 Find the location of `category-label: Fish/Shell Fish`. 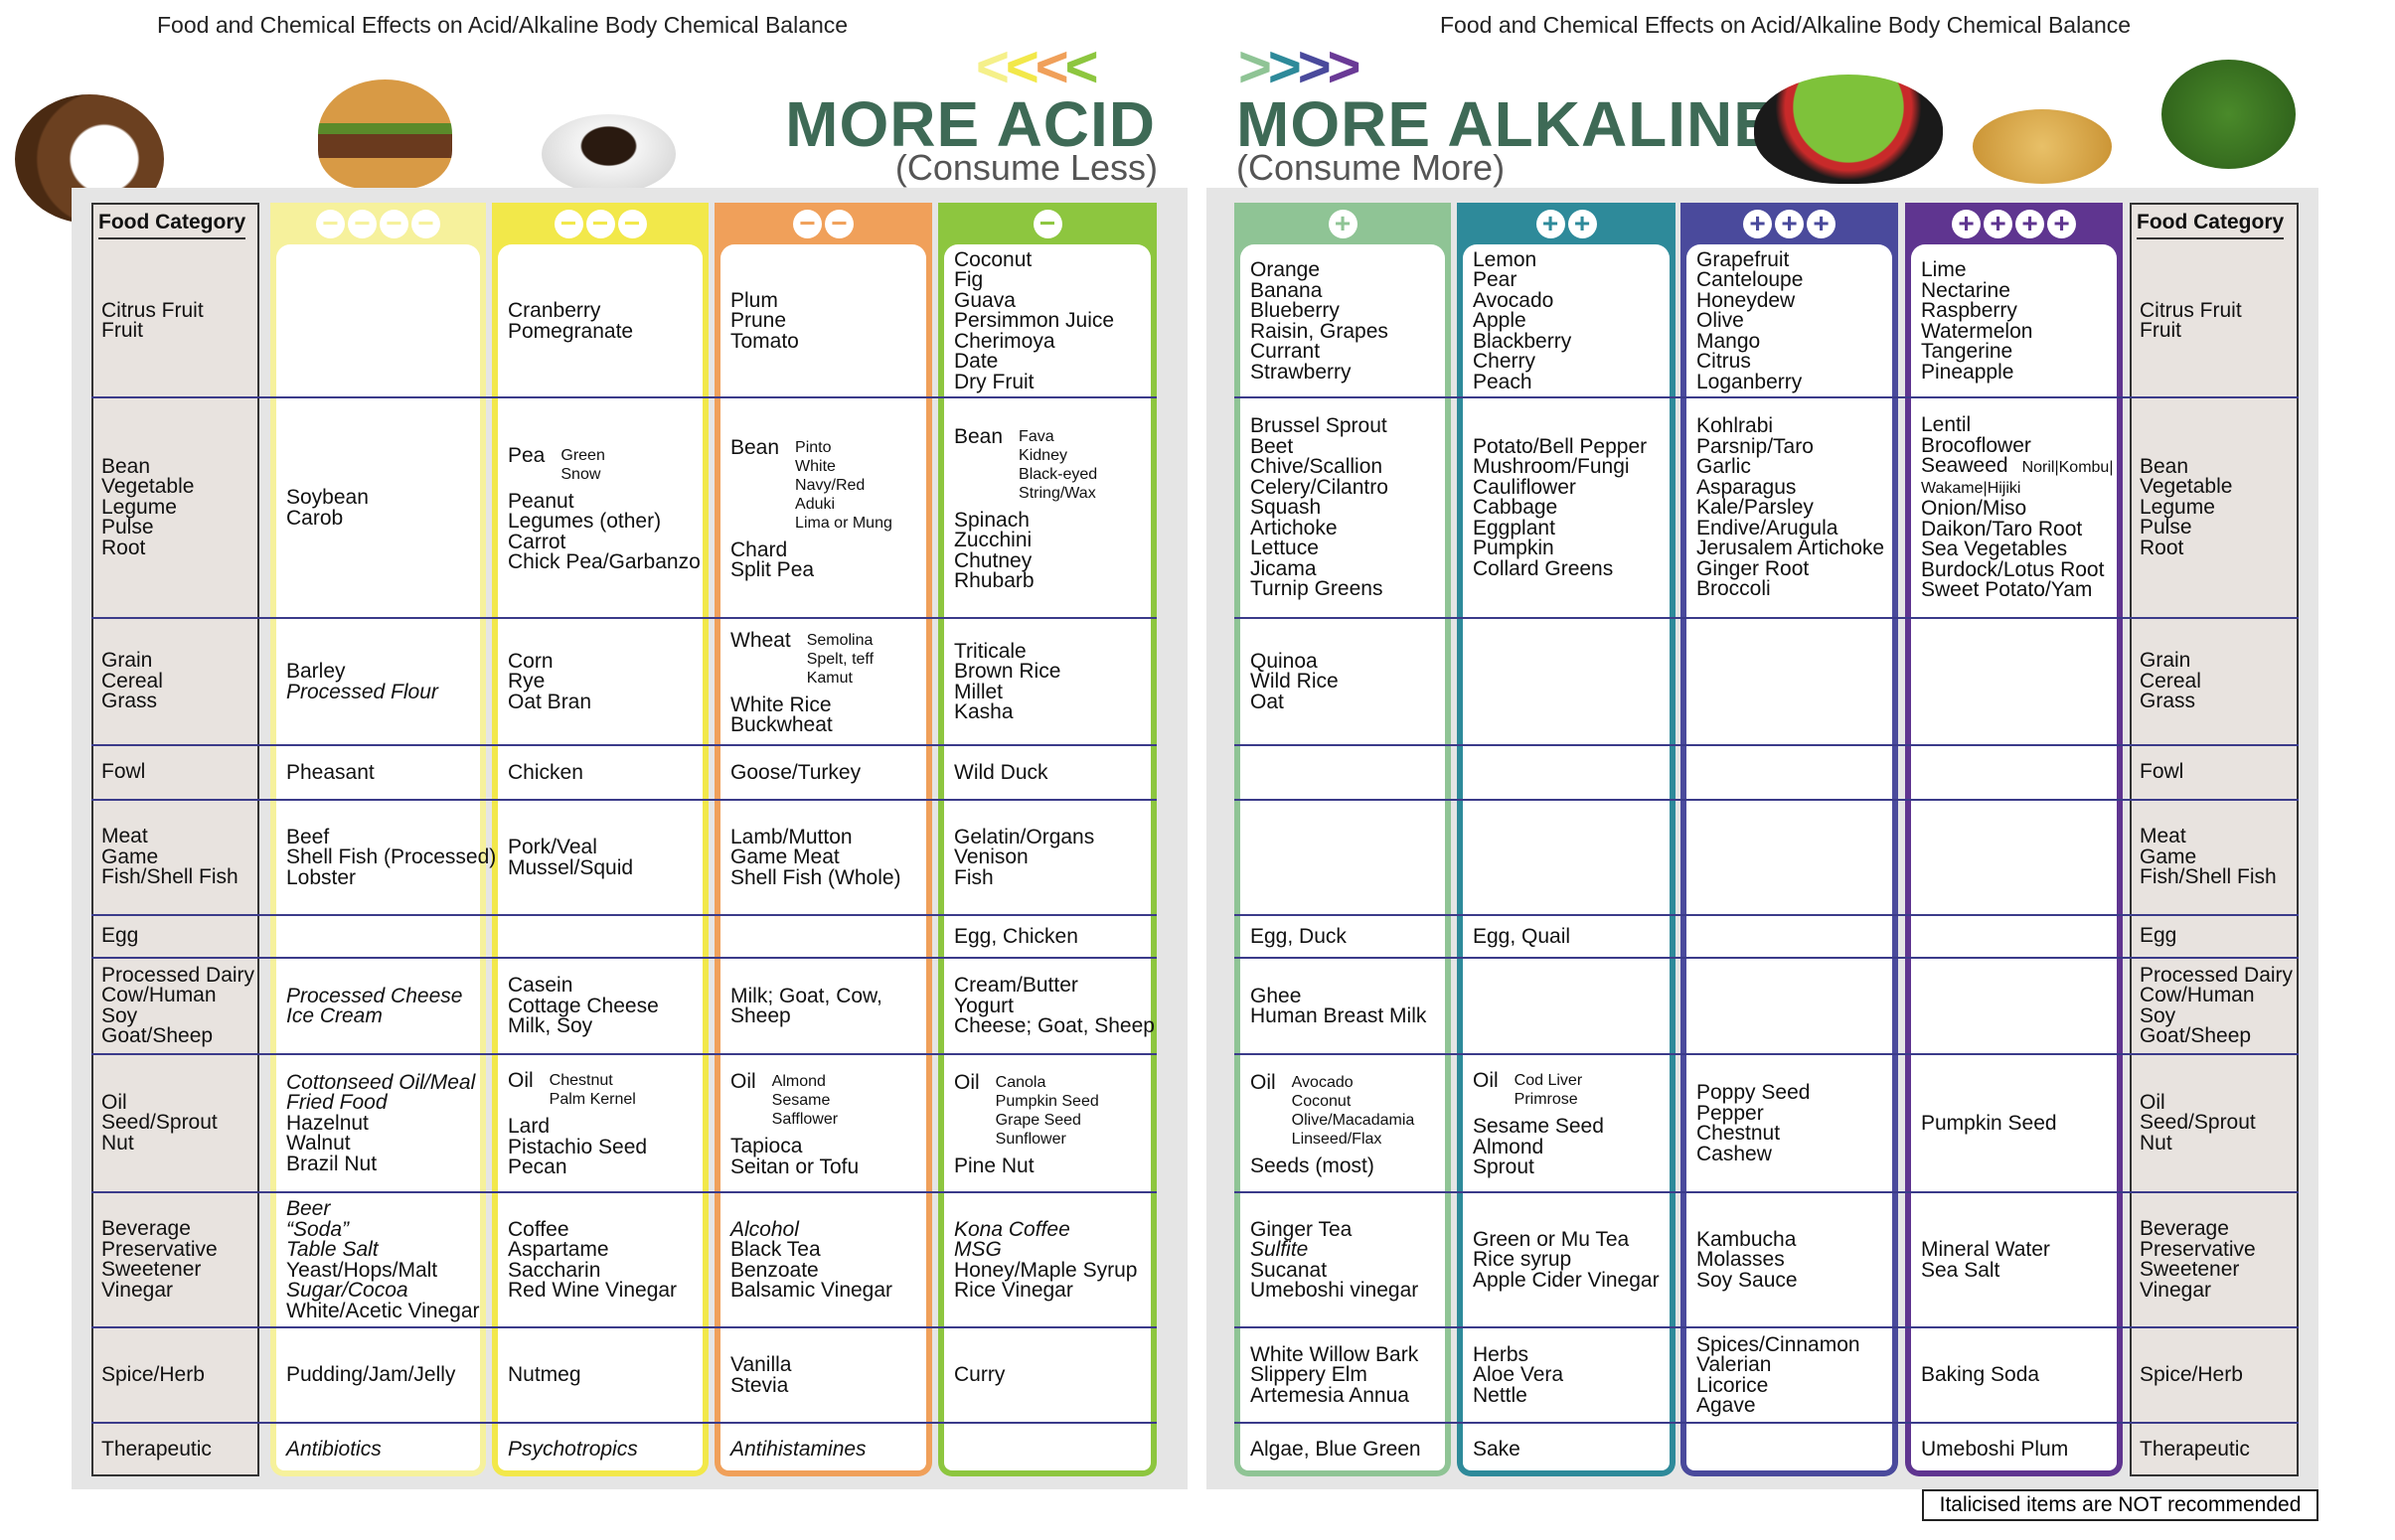

category-label: Fish/Shell Fish is located at coordinates (2208, 877).